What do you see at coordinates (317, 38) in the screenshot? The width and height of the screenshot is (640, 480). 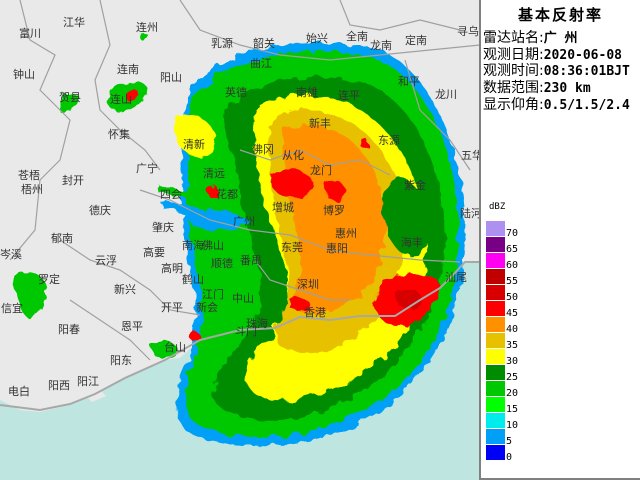 I see `city-label: 始兴` at bounding box center [317, 38].